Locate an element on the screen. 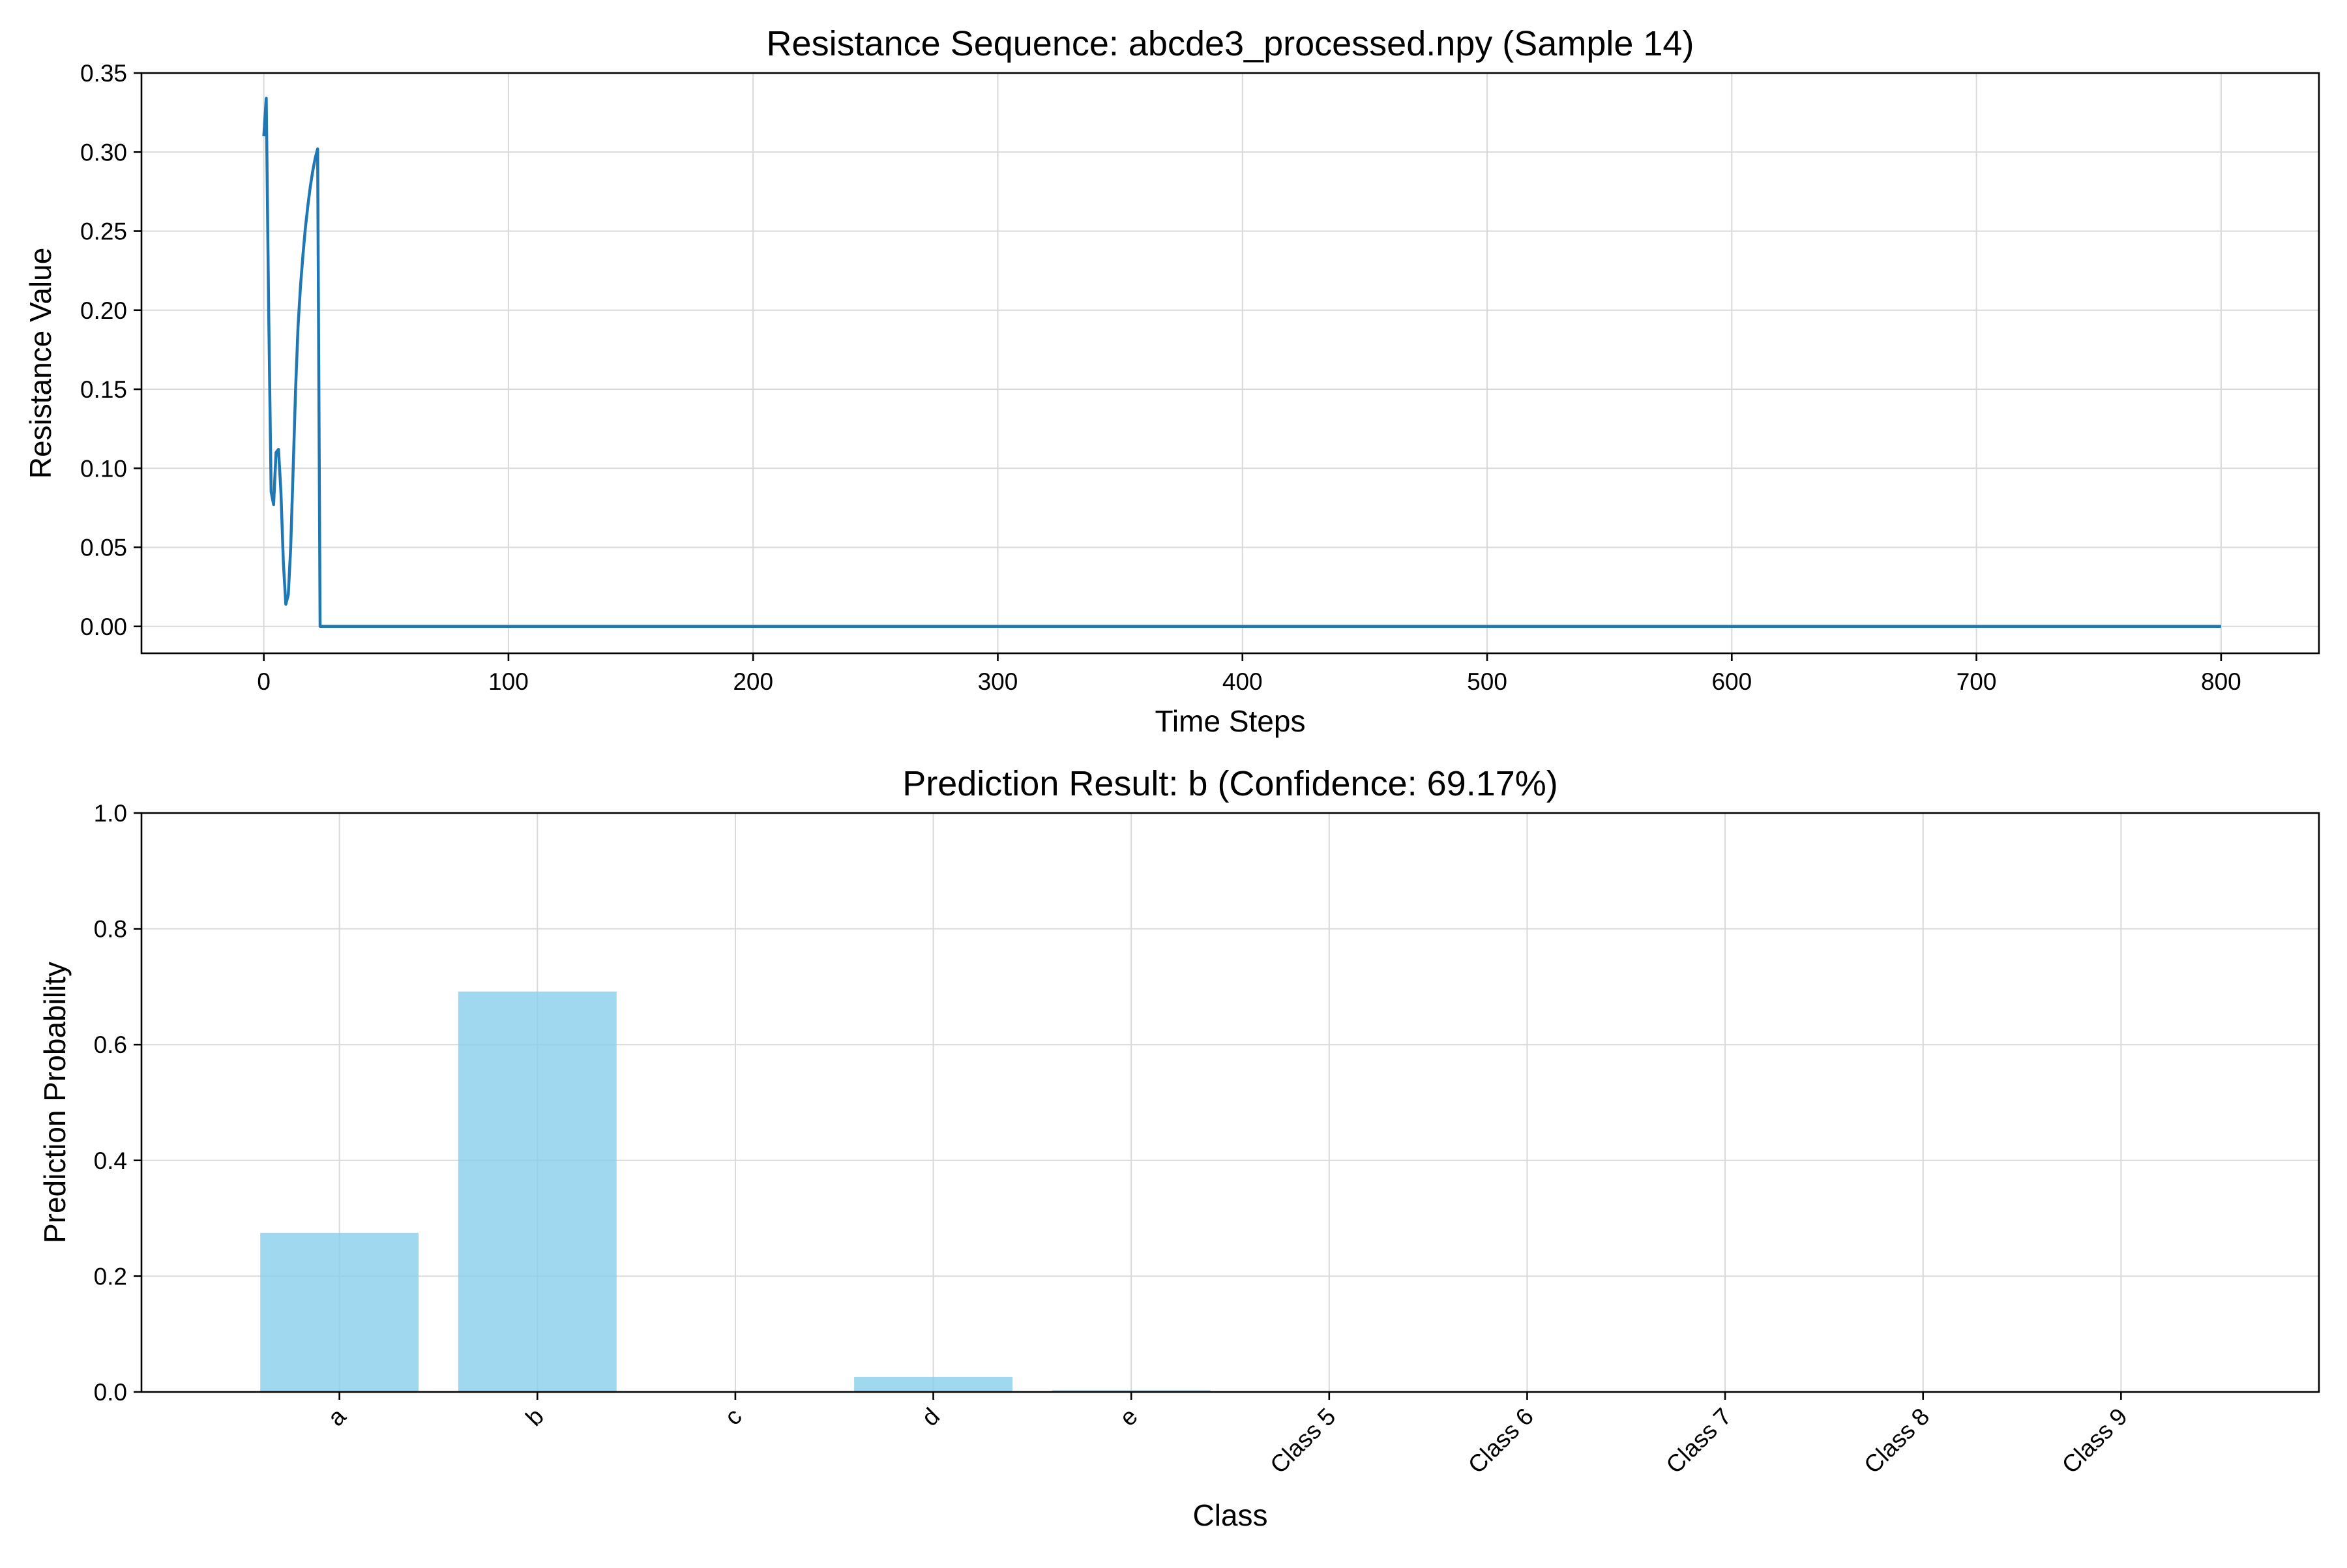 This screenshot has height=1568, width=2347. bar-chart-xtick-label: Class 8 is located at coordinates (1896, 1441).